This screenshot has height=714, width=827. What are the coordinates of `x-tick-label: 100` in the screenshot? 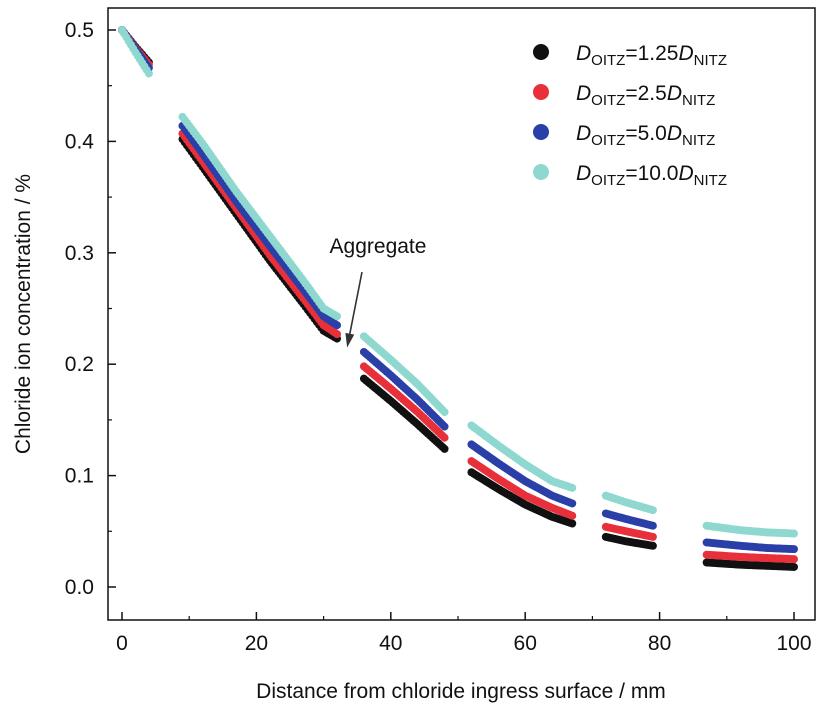 It's located at (793, 643).